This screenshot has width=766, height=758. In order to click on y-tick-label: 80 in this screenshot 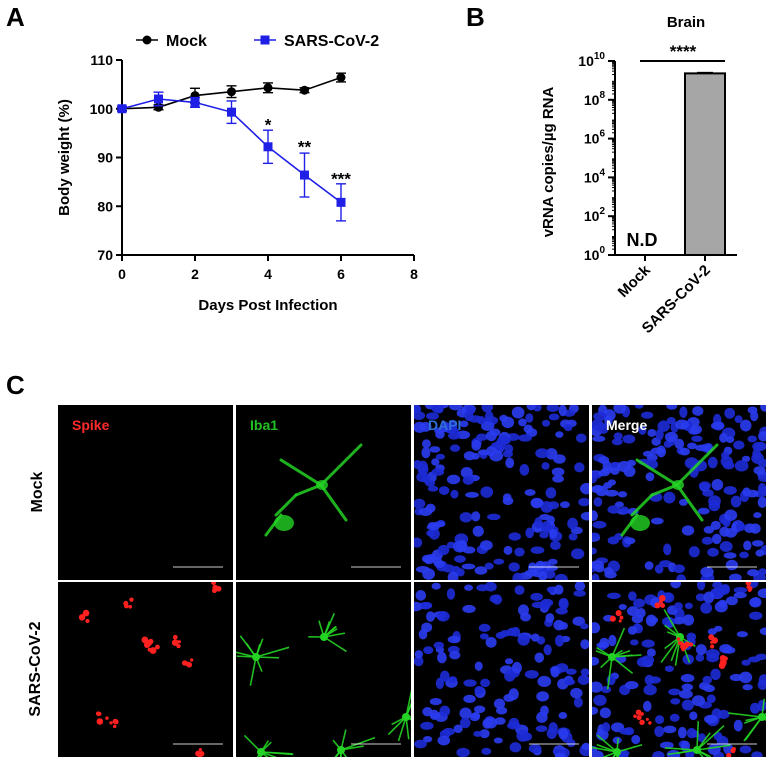, I will do `click(105, 206)`.